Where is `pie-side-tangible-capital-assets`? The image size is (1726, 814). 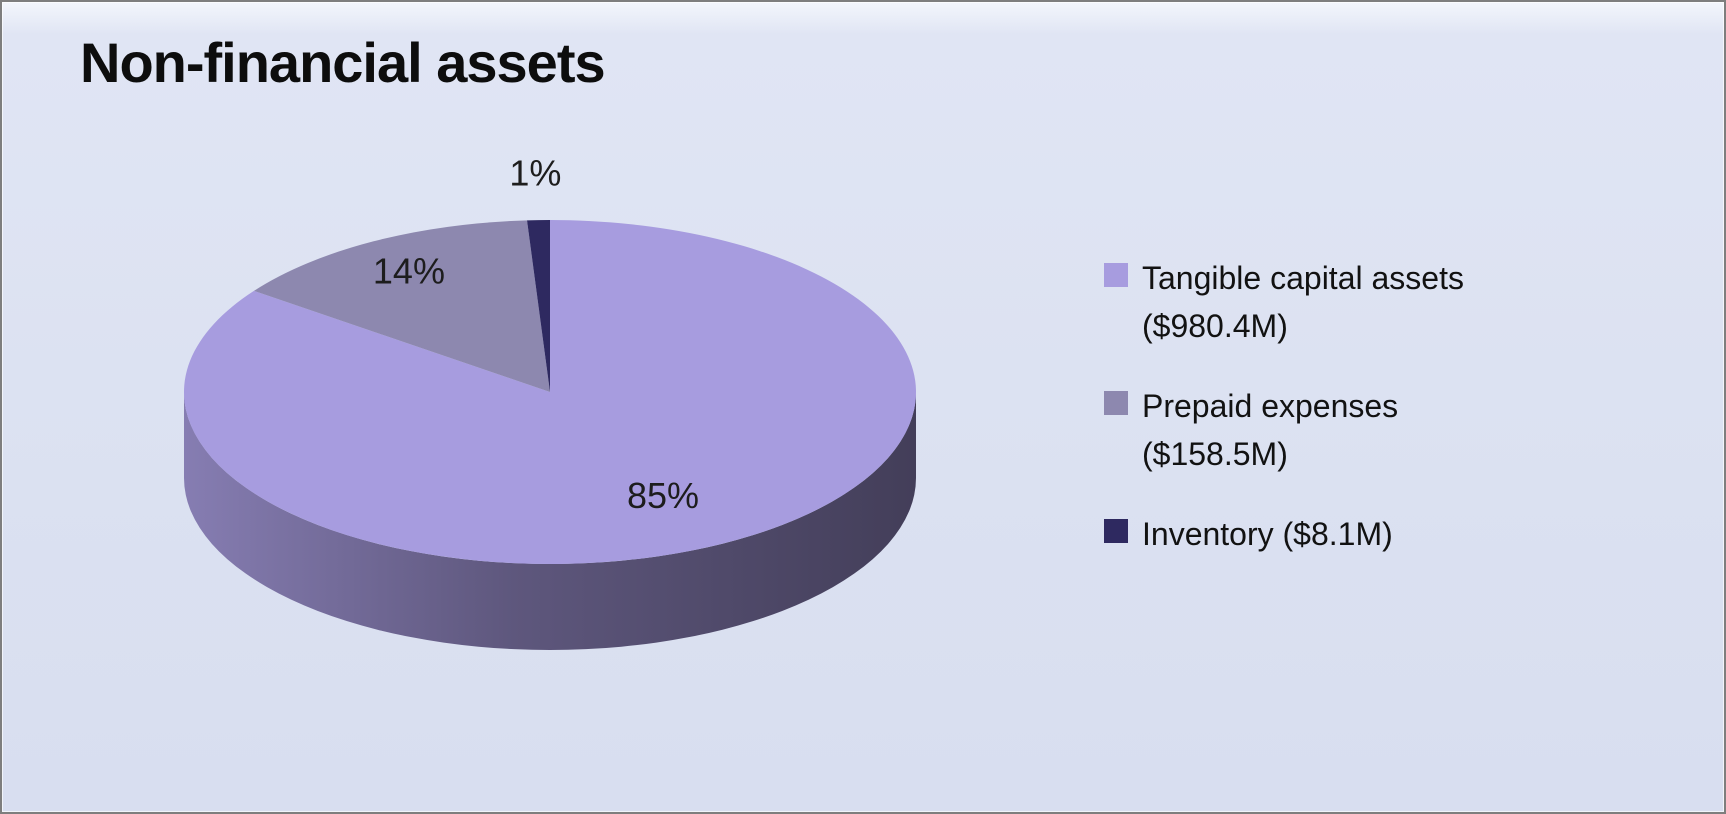 pie-side-tangible-capital-assets is located at coordinates (550, 521).